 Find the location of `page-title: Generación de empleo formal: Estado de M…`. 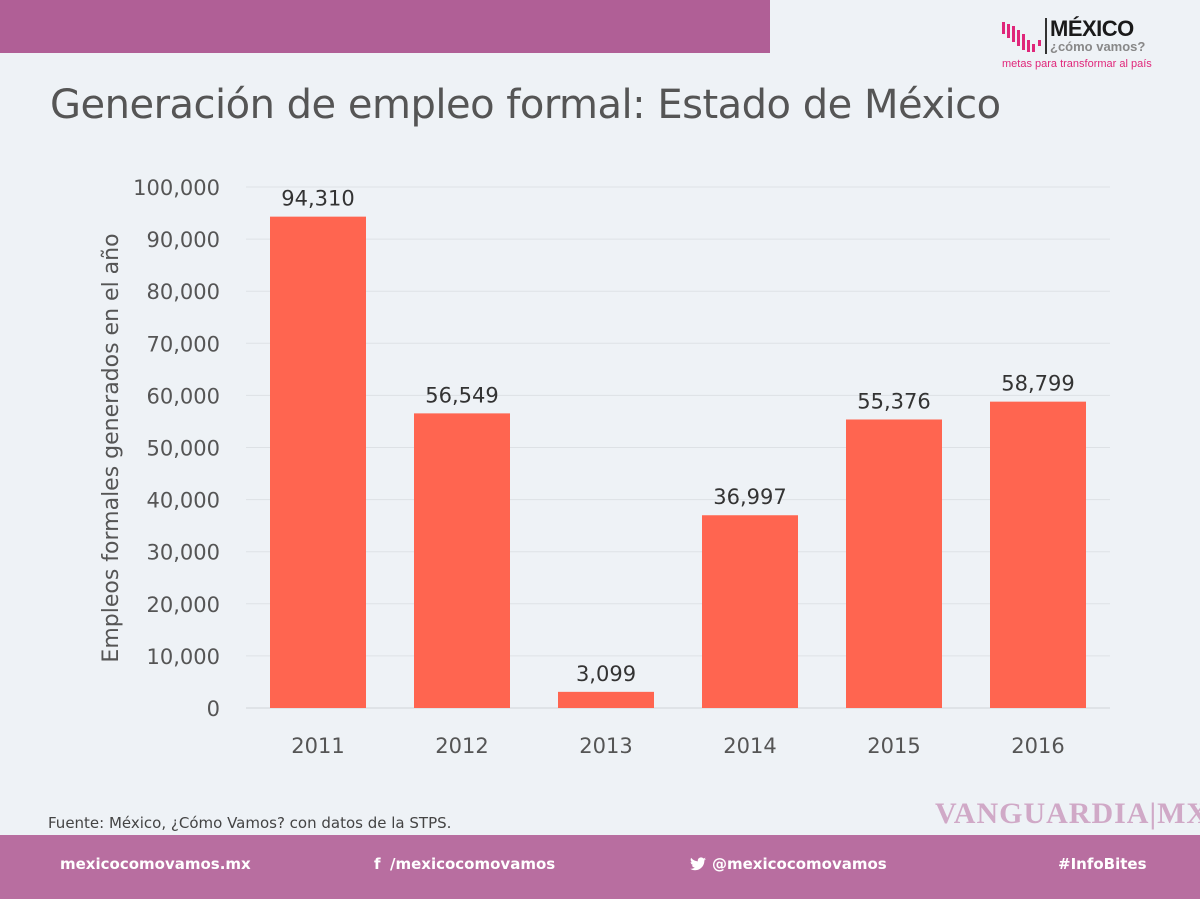

page-title: Generación de empleo formal: Estado de M… is located at coordinates (525, 105).